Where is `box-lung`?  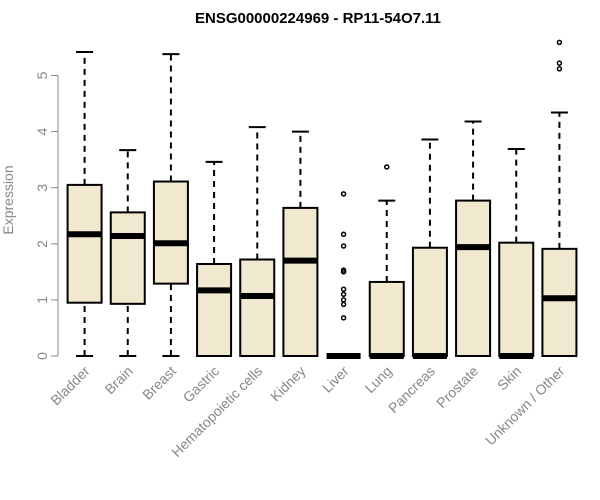 box-lung is located at coordinates (386, 261).